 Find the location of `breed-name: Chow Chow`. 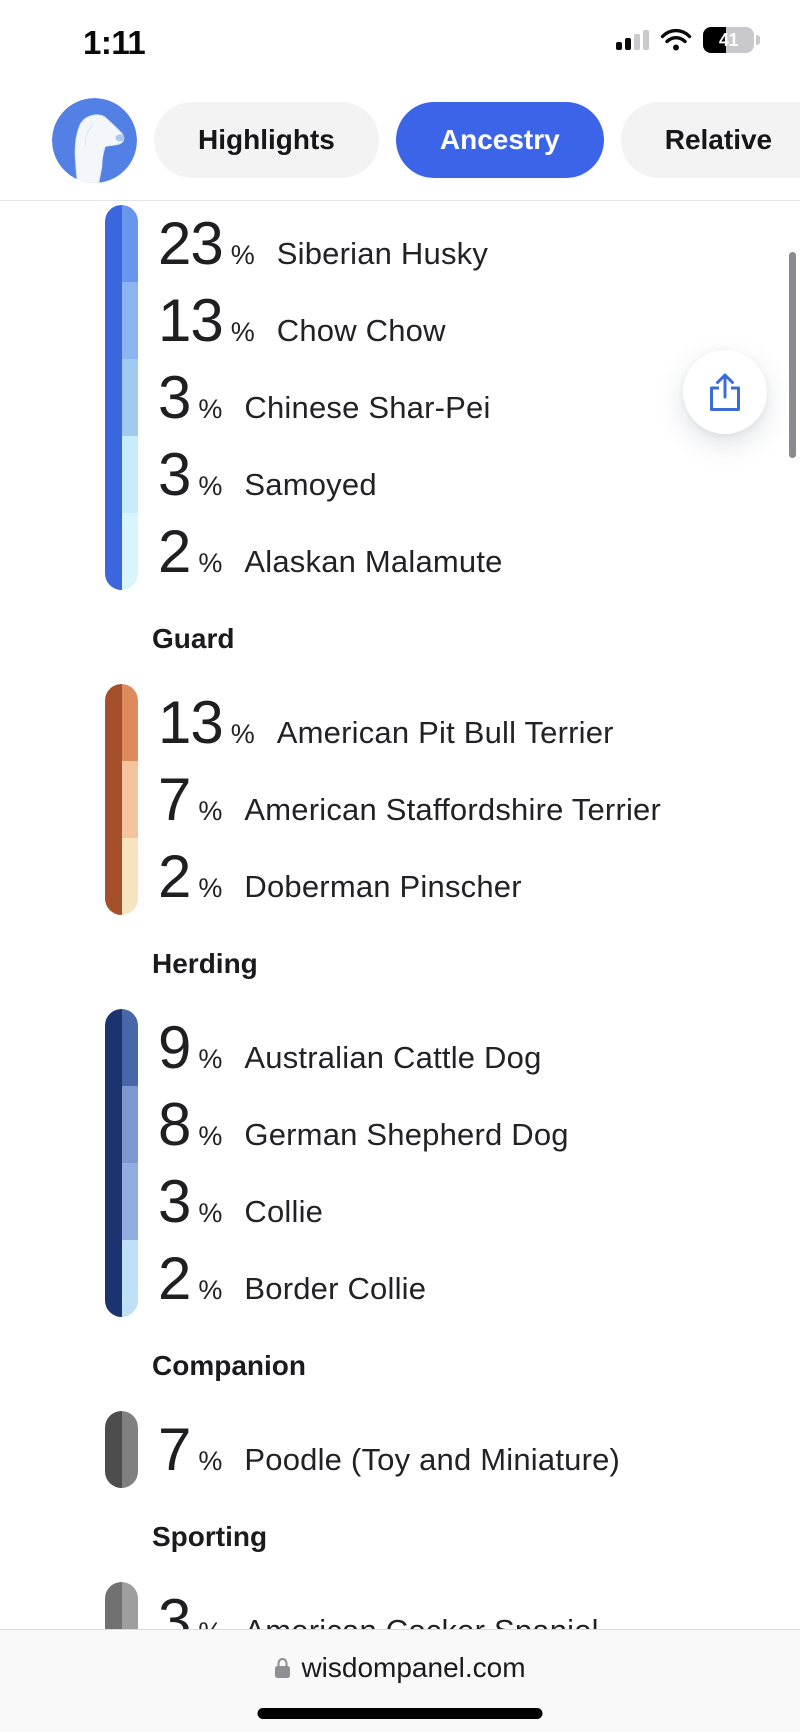

breed-name: Chow Chow is located at coordinates (361, 330).